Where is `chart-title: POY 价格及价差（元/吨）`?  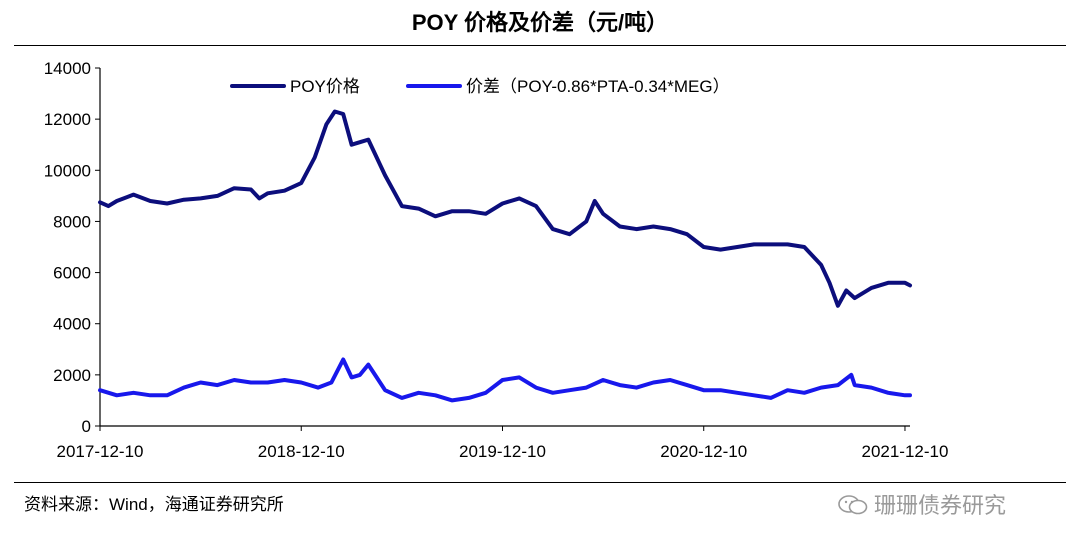 chart-title: POY 价格及价差（元/吨） is located at coordinates (540, 22).